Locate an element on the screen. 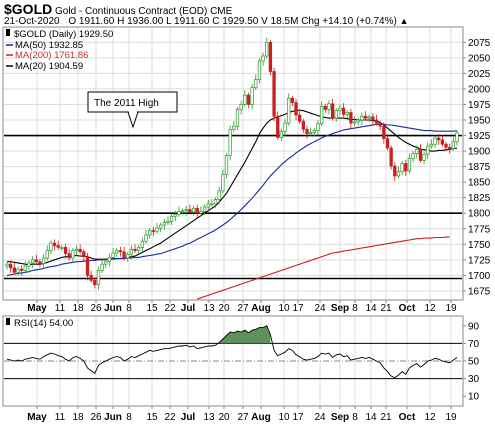 The width and height of the screenshot is (495, 427). annotation-text: The 2011 High is located at coordinates (126, 103).